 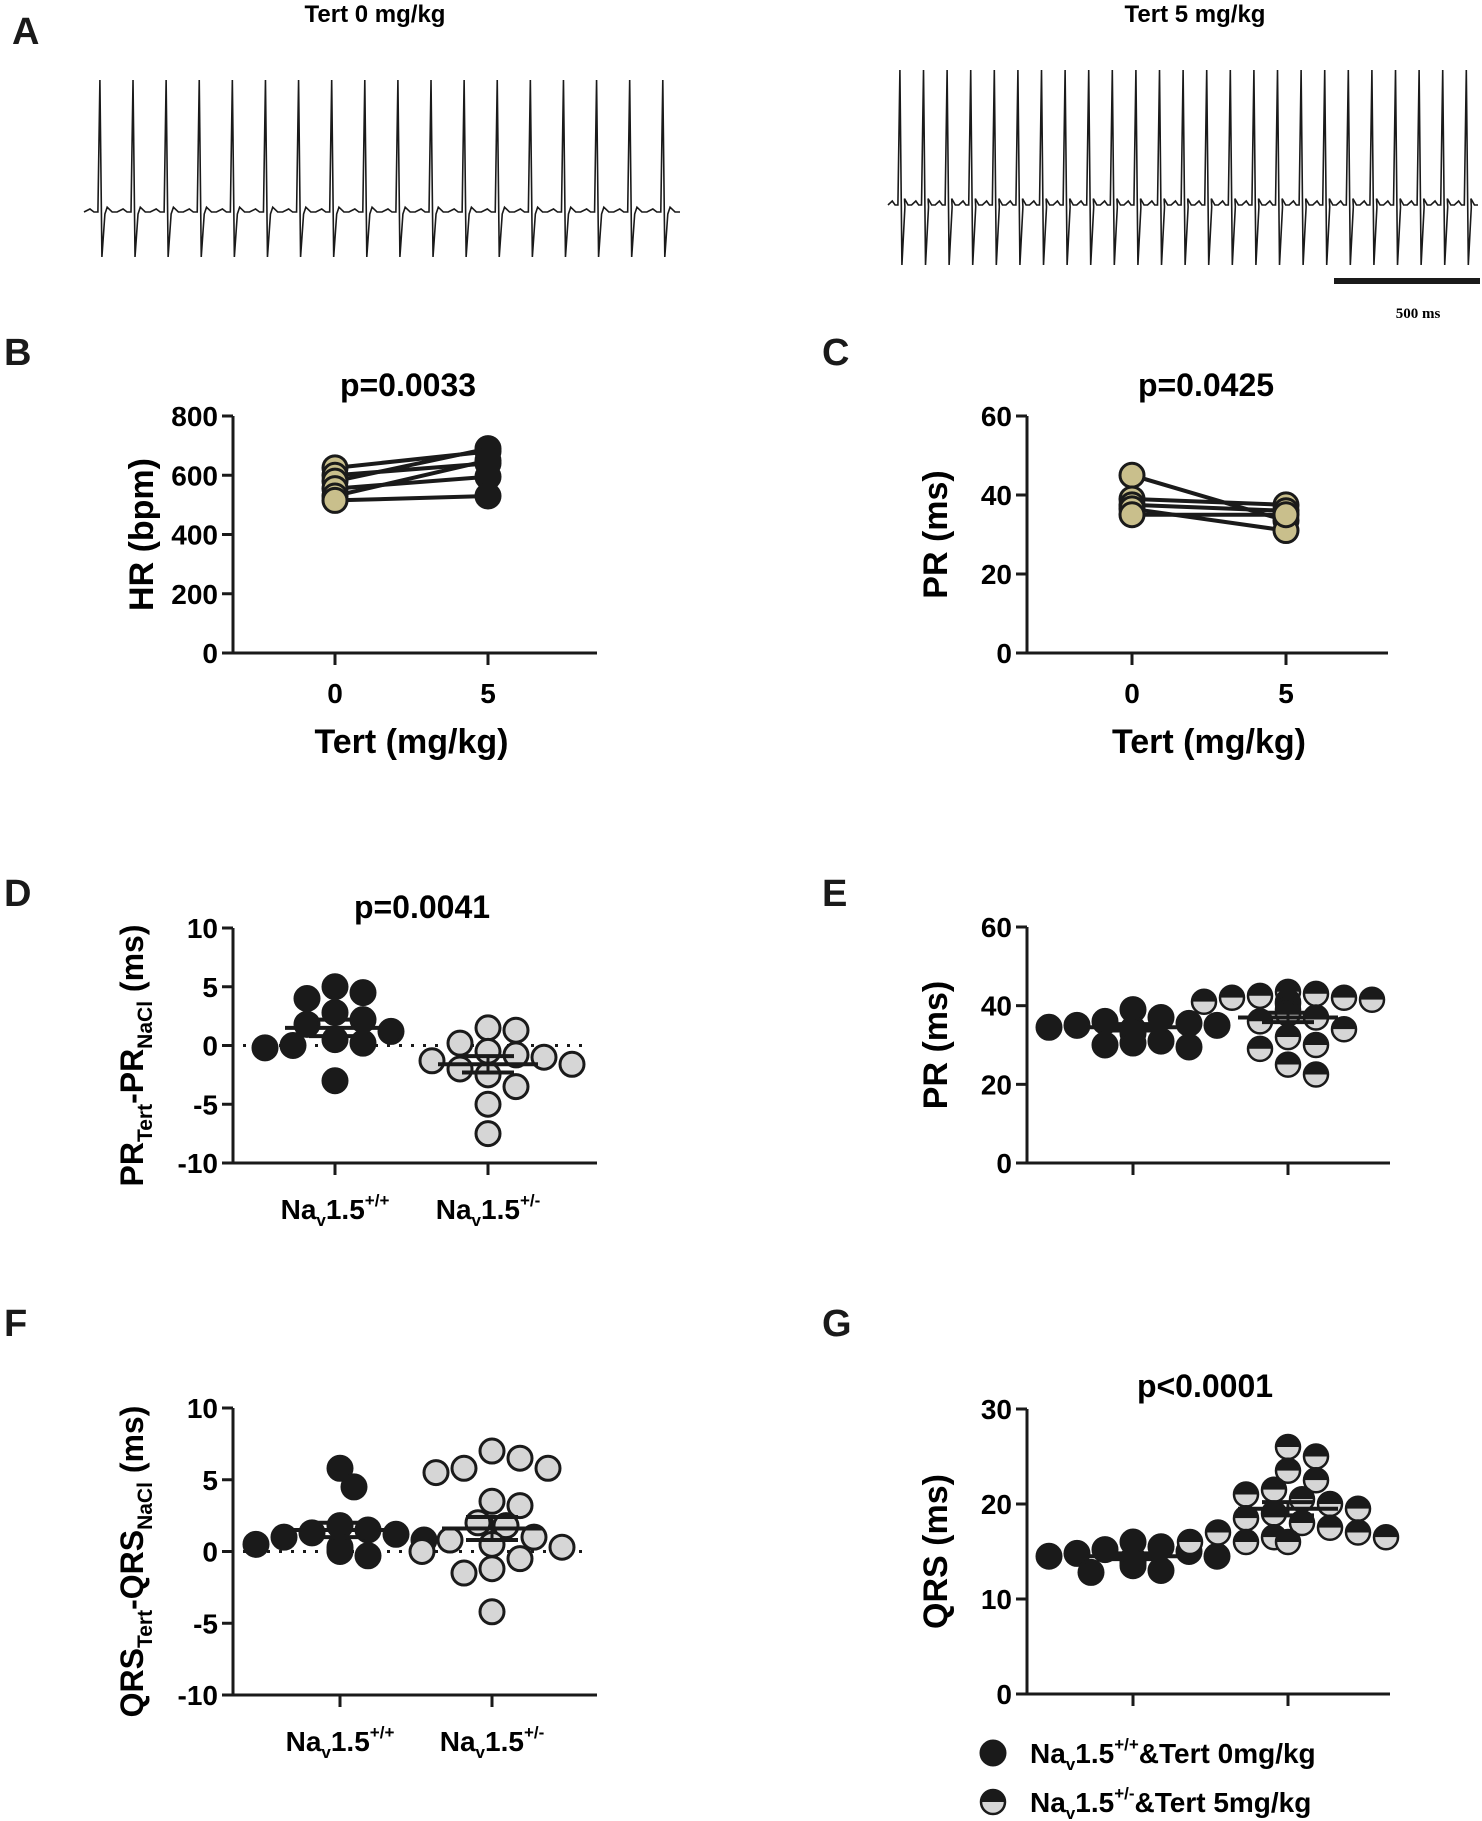 What do you see at coordinates (996, 1409) in the screenshot?
I see `y-tick-label: 30` at bounding box center [996, 1409].